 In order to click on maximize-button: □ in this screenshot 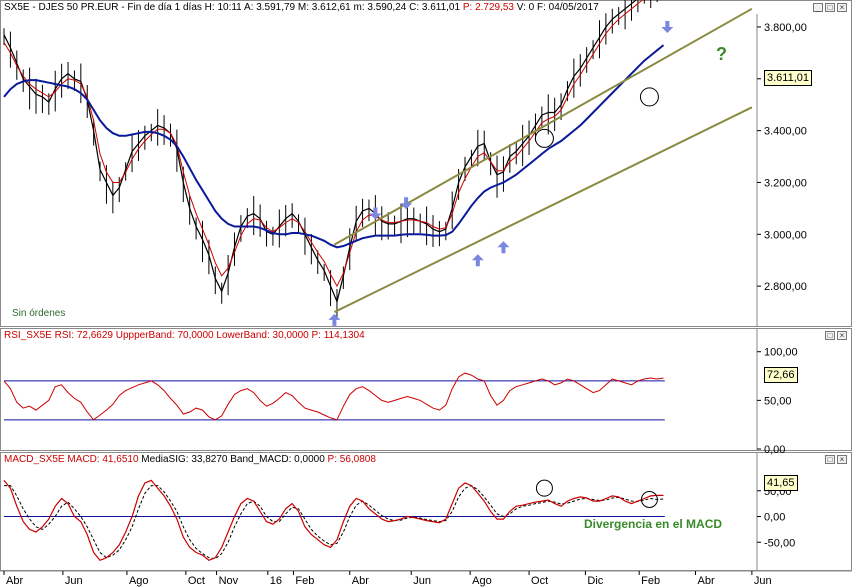, I will do `click(830, 7)`.